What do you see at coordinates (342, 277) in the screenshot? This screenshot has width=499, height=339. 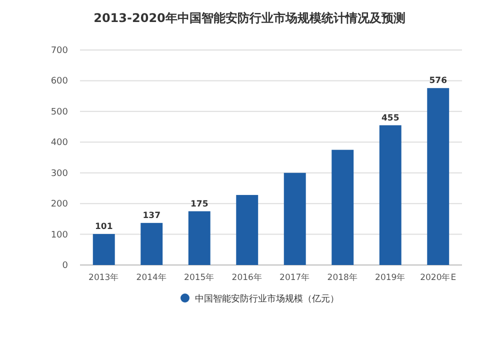 I see `x-tick-label: 2018年` at bounding box center [342, 277].